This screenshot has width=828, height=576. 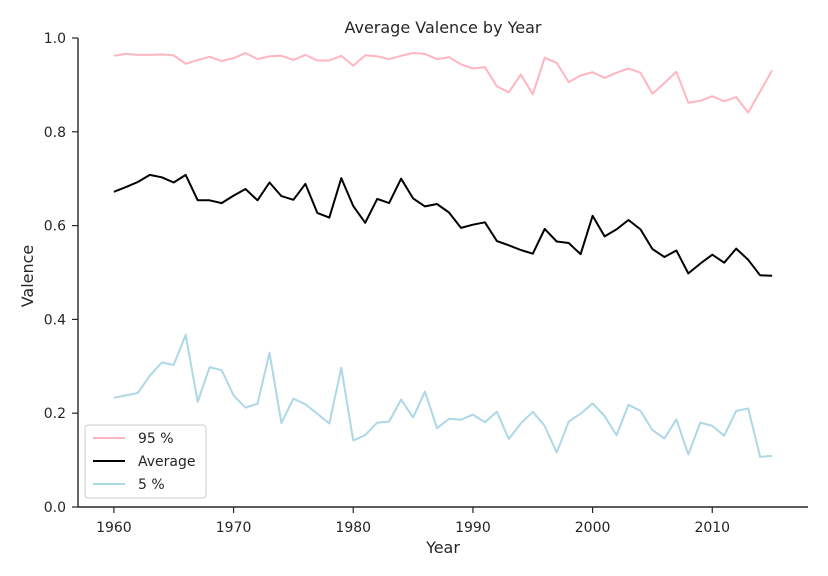 What do you see at coordinates (442, 547) in the screenshot?
I see `x-axis-label: Year` at bounding box center [442, 547].